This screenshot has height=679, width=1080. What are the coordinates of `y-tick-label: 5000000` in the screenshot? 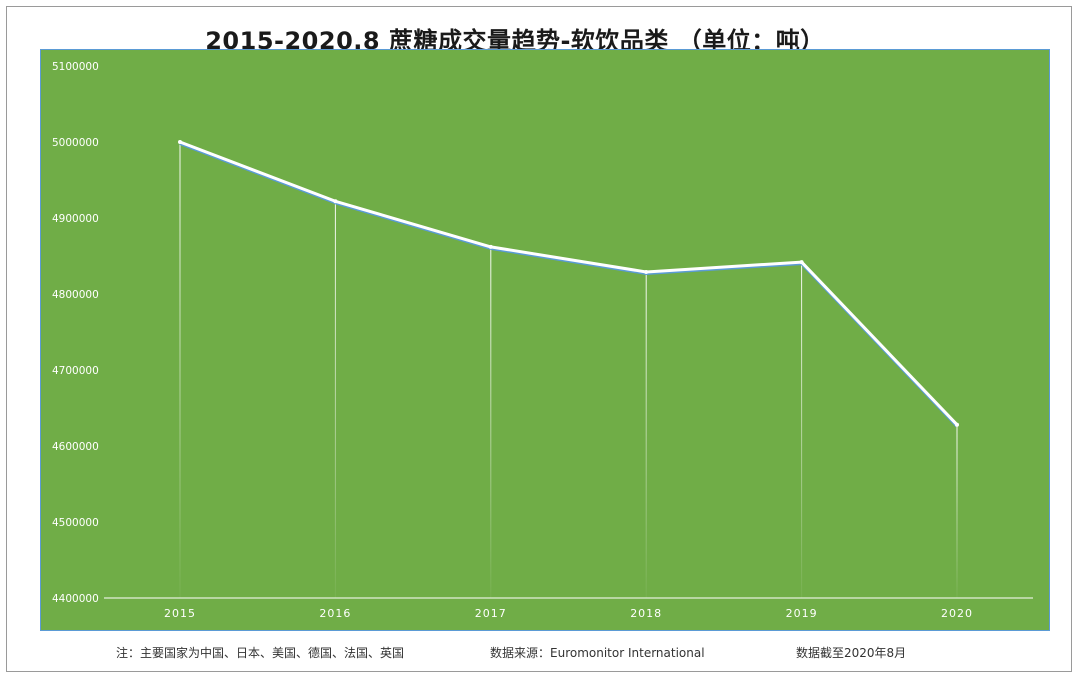 It's located at (75, 143).